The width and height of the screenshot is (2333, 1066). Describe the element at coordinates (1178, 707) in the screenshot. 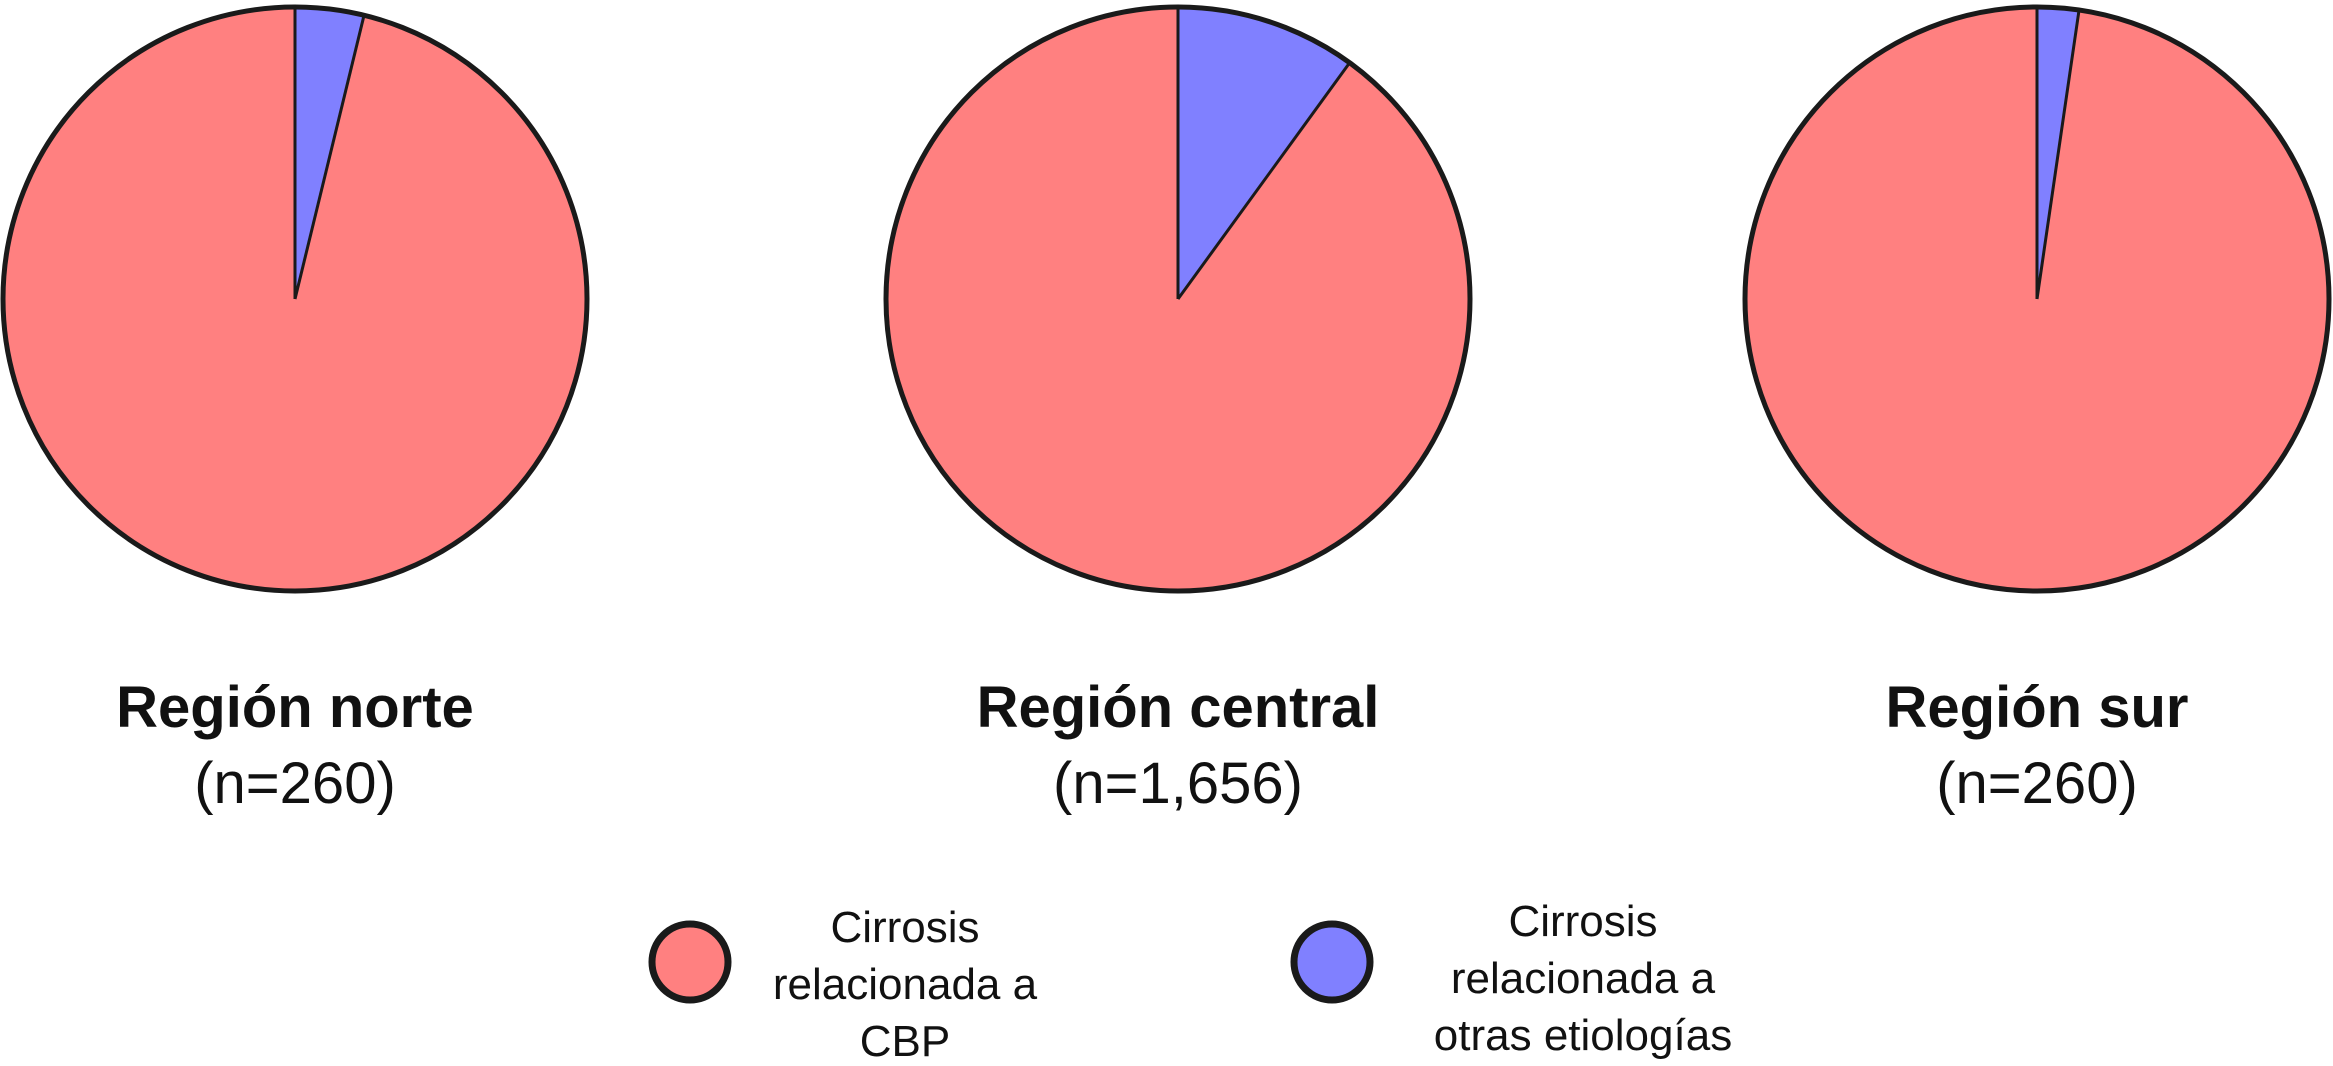

I see `pie-title-1: Región central` at that location.